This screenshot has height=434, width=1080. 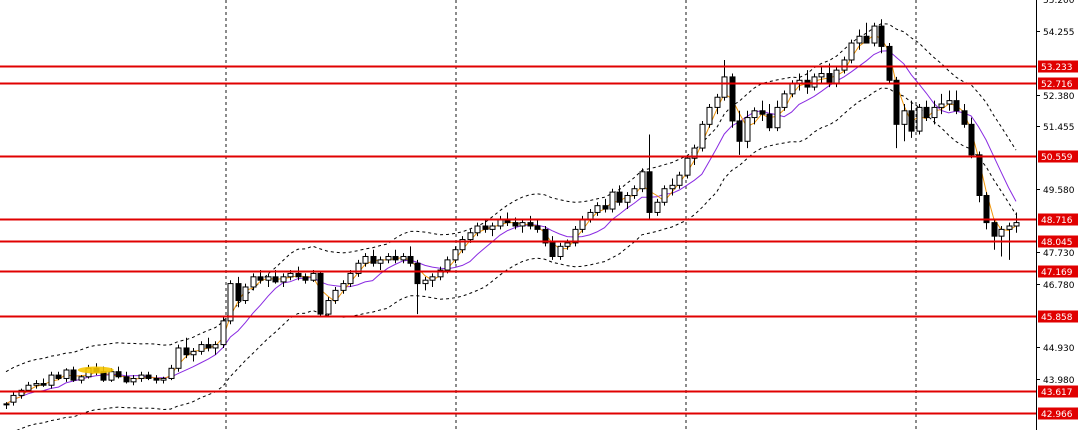 I want to click on axis-tick-label: 44.930, so click(x=1059, y=349).